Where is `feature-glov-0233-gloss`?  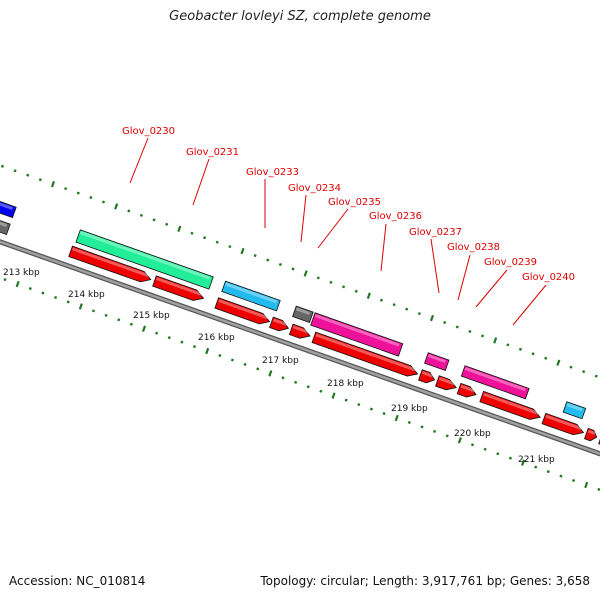 feature-glov-0233-gloss is located at coordinates (251, 293).